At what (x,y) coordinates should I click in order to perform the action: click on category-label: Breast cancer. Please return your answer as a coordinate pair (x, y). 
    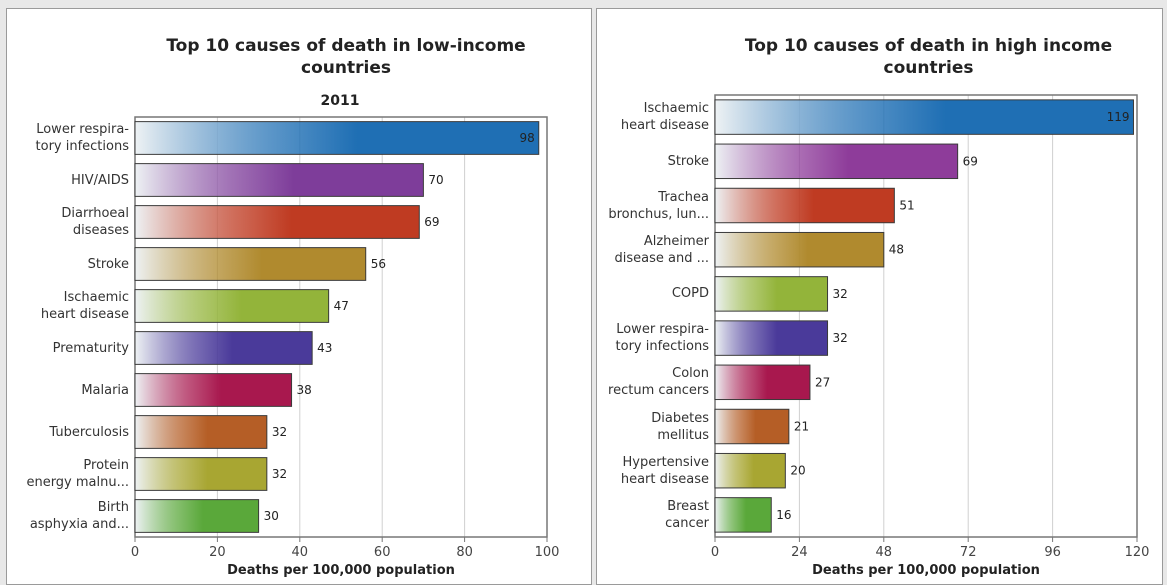
    Looking at the image, I should click on (687, 515).